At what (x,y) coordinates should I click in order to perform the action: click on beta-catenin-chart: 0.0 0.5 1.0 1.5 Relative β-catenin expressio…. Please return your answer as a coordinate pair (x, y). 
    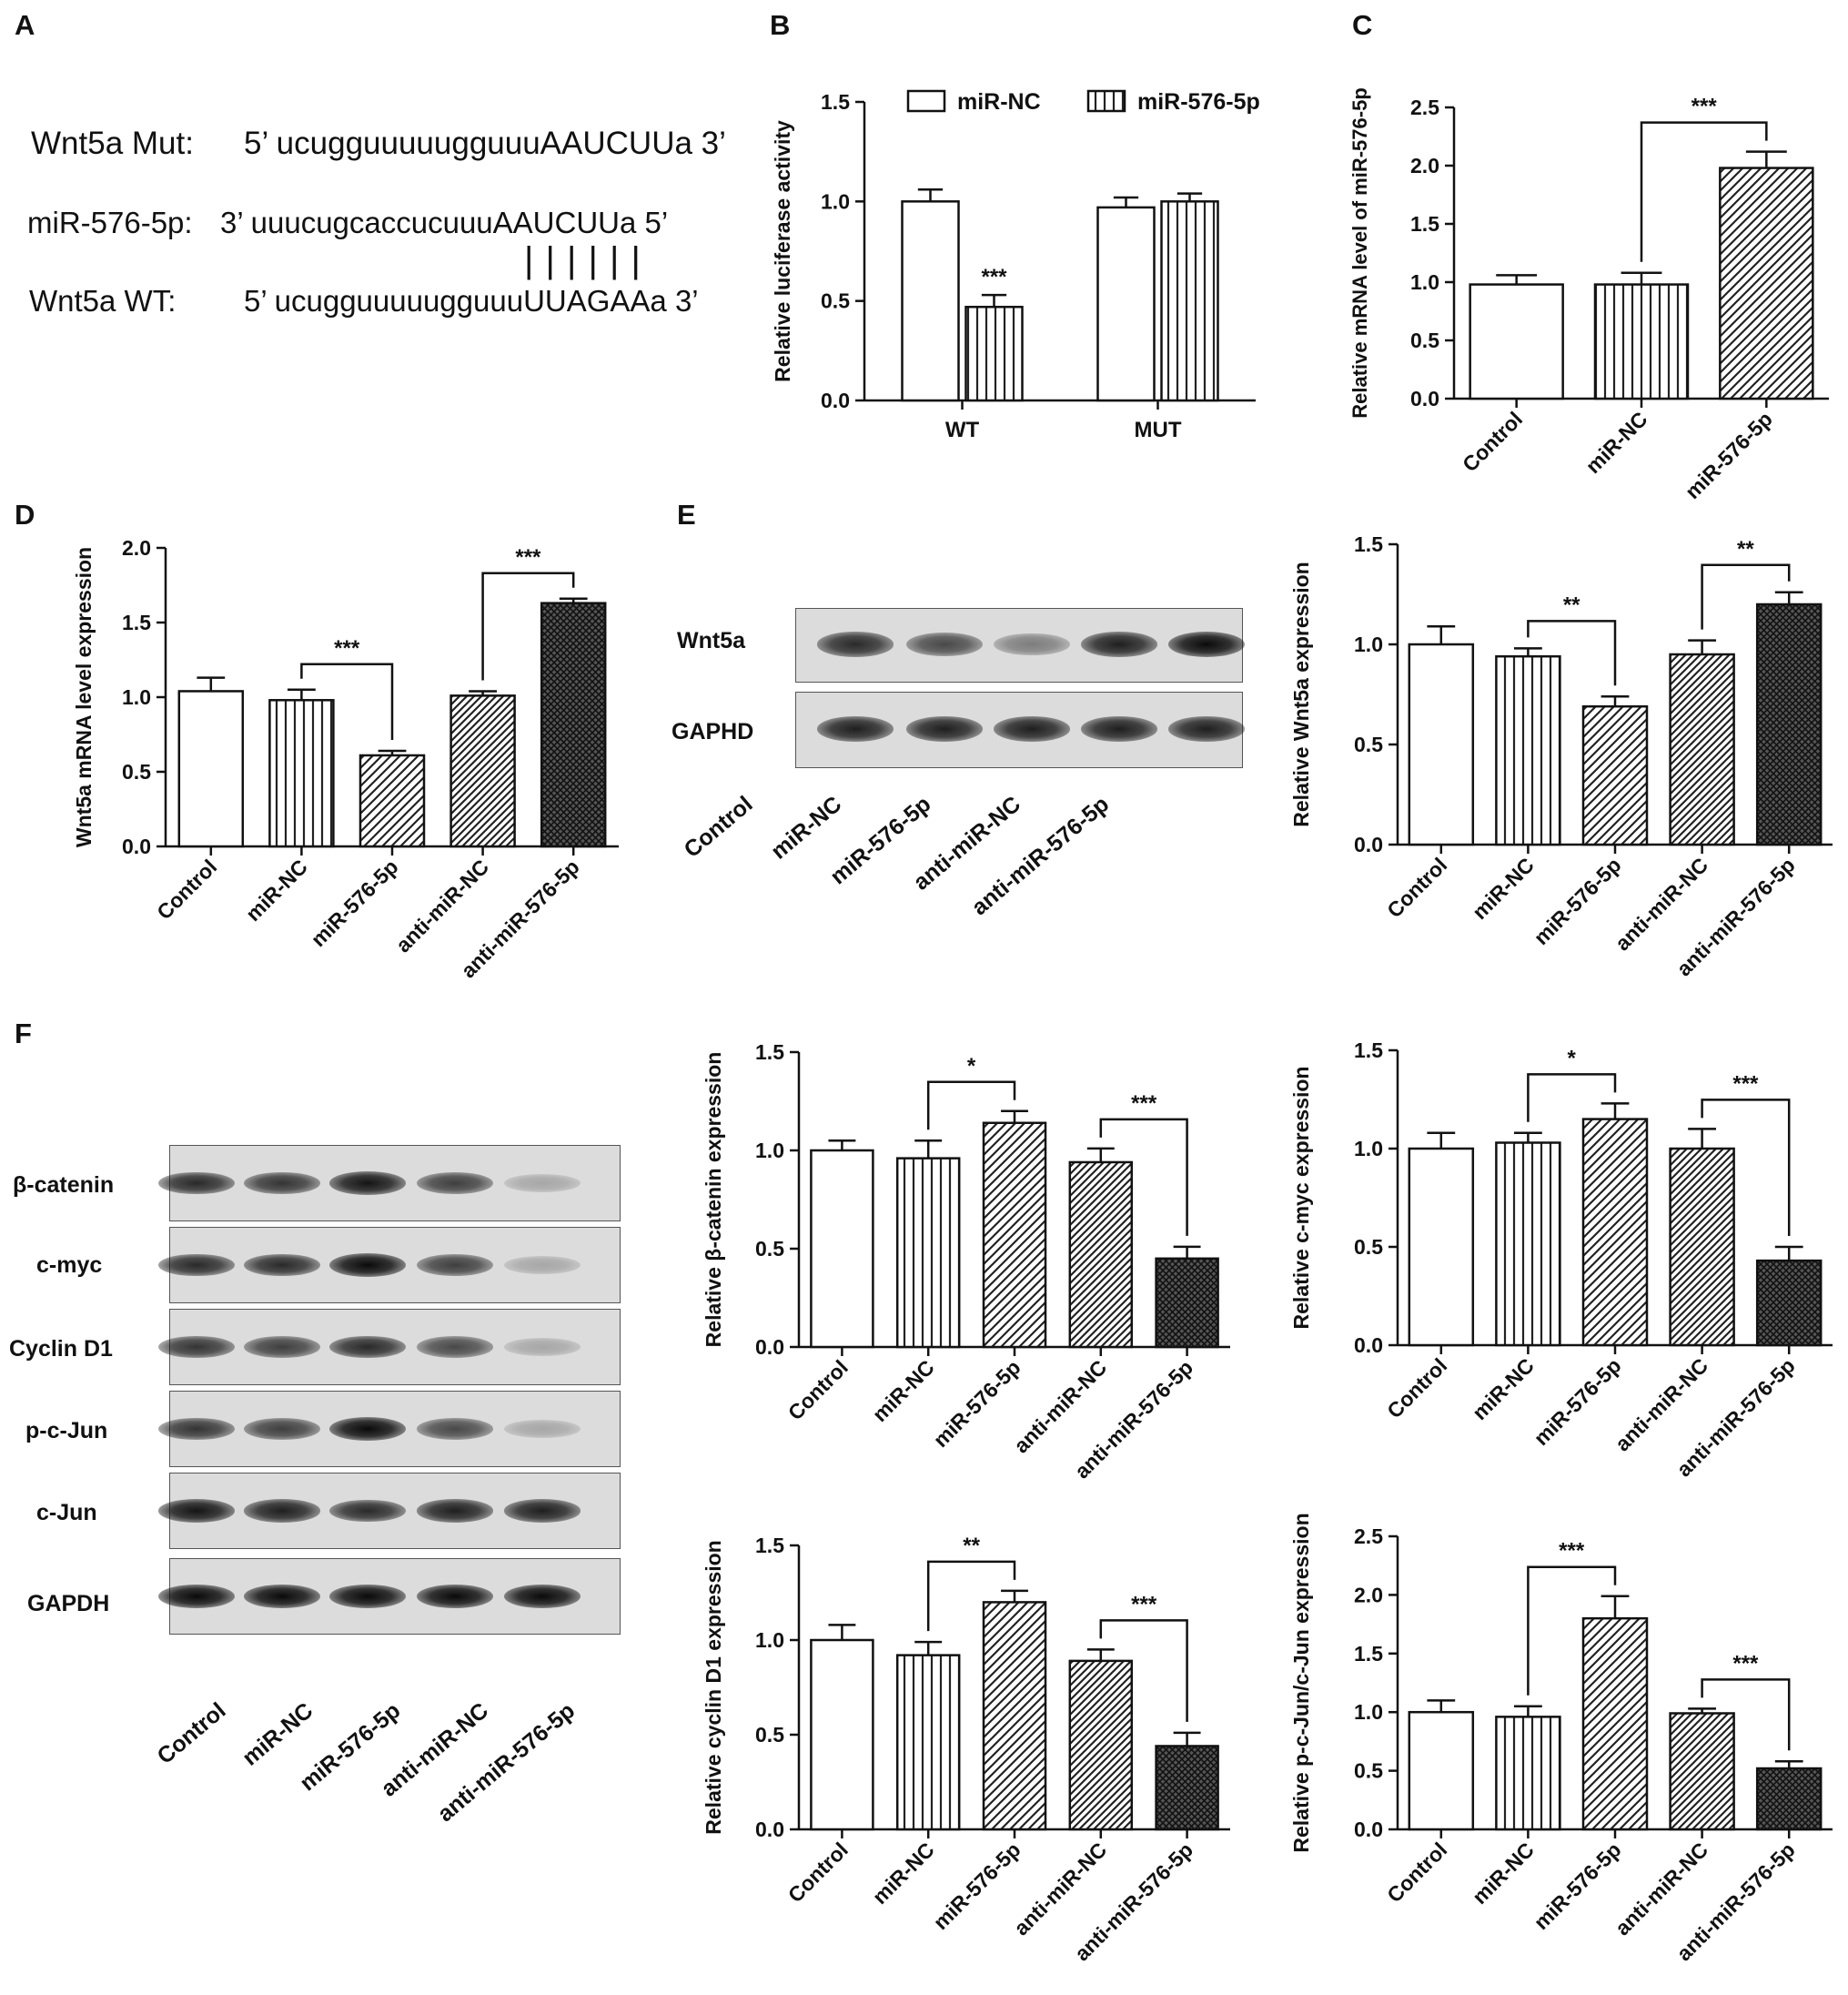
    Looking at the image, I should click on (966, 1262).